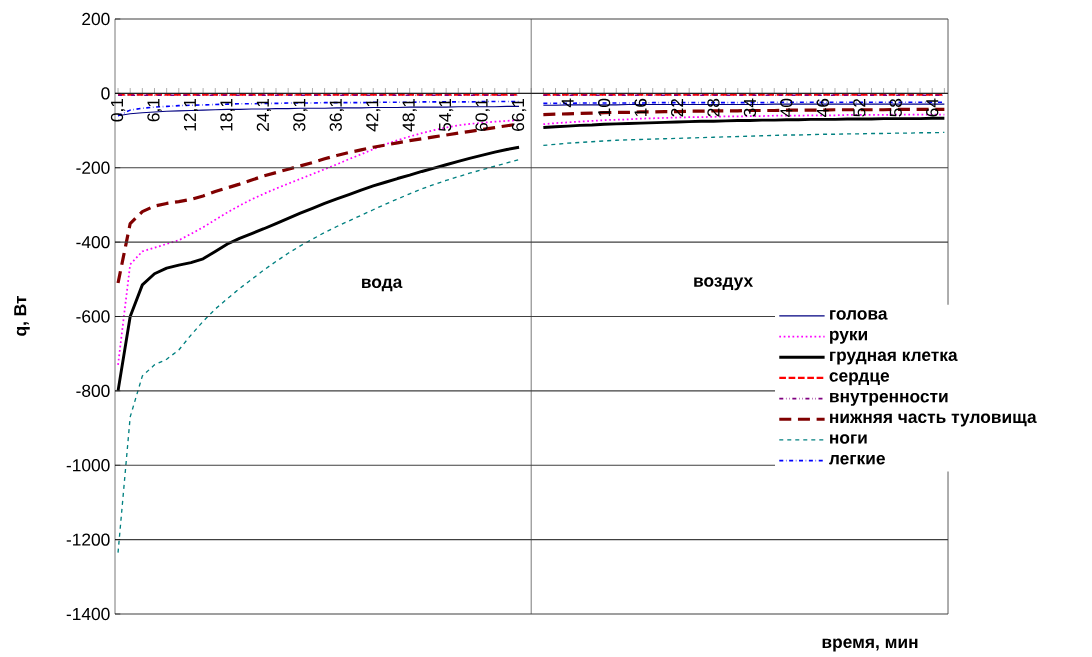 This screenshot has width=1092, height=657. I want to click on y-tick-label: -600, so click(93, 316).